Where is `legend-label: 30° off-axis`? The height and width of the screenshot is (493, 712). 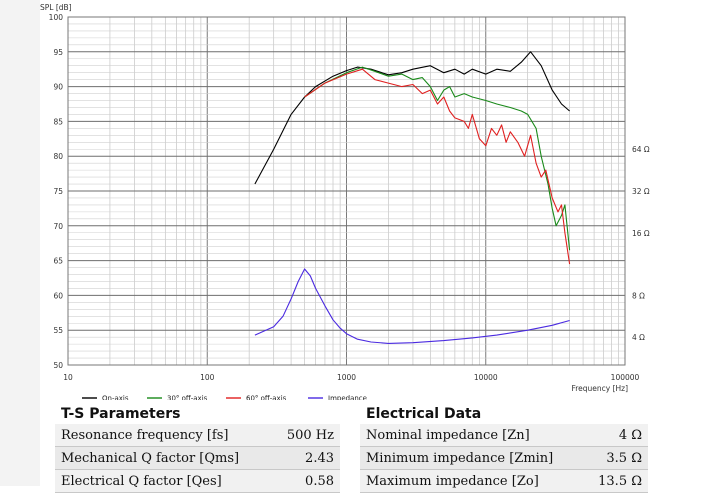 legend-label: 30° off-axis is located at coordinates (187, 398).